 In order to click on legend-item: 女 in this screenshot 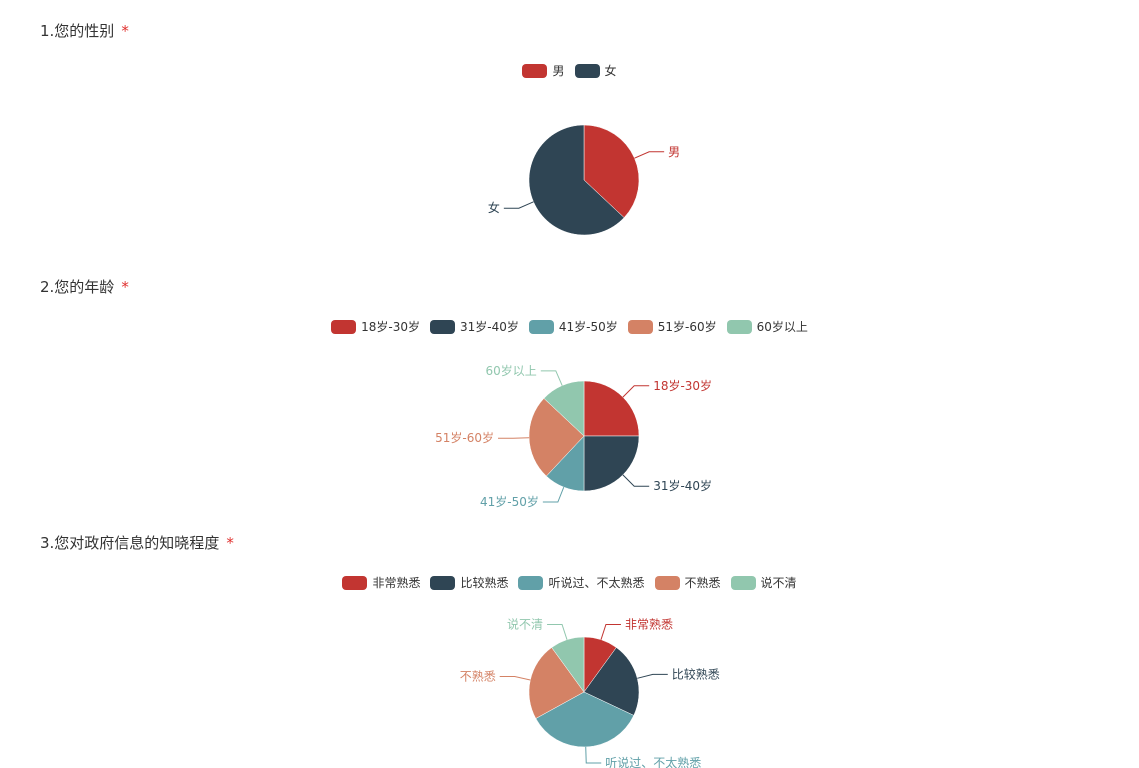, I will do `click(595, 70)`.